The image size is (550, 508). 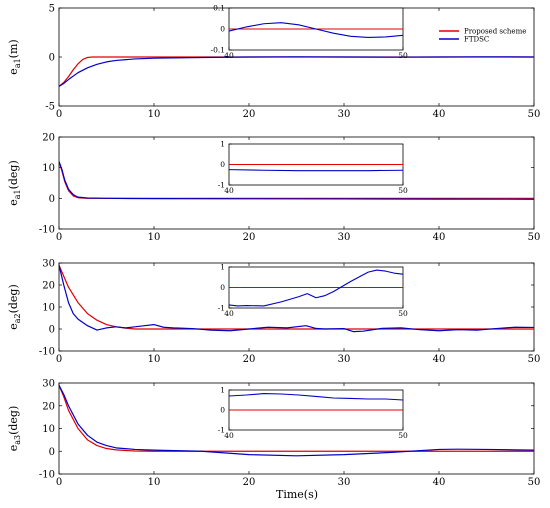 What do you see at coordinates (534, 482) in the screenshot?
I see `panel-4-xtick-label: 50` at bounding box center [534, 482].